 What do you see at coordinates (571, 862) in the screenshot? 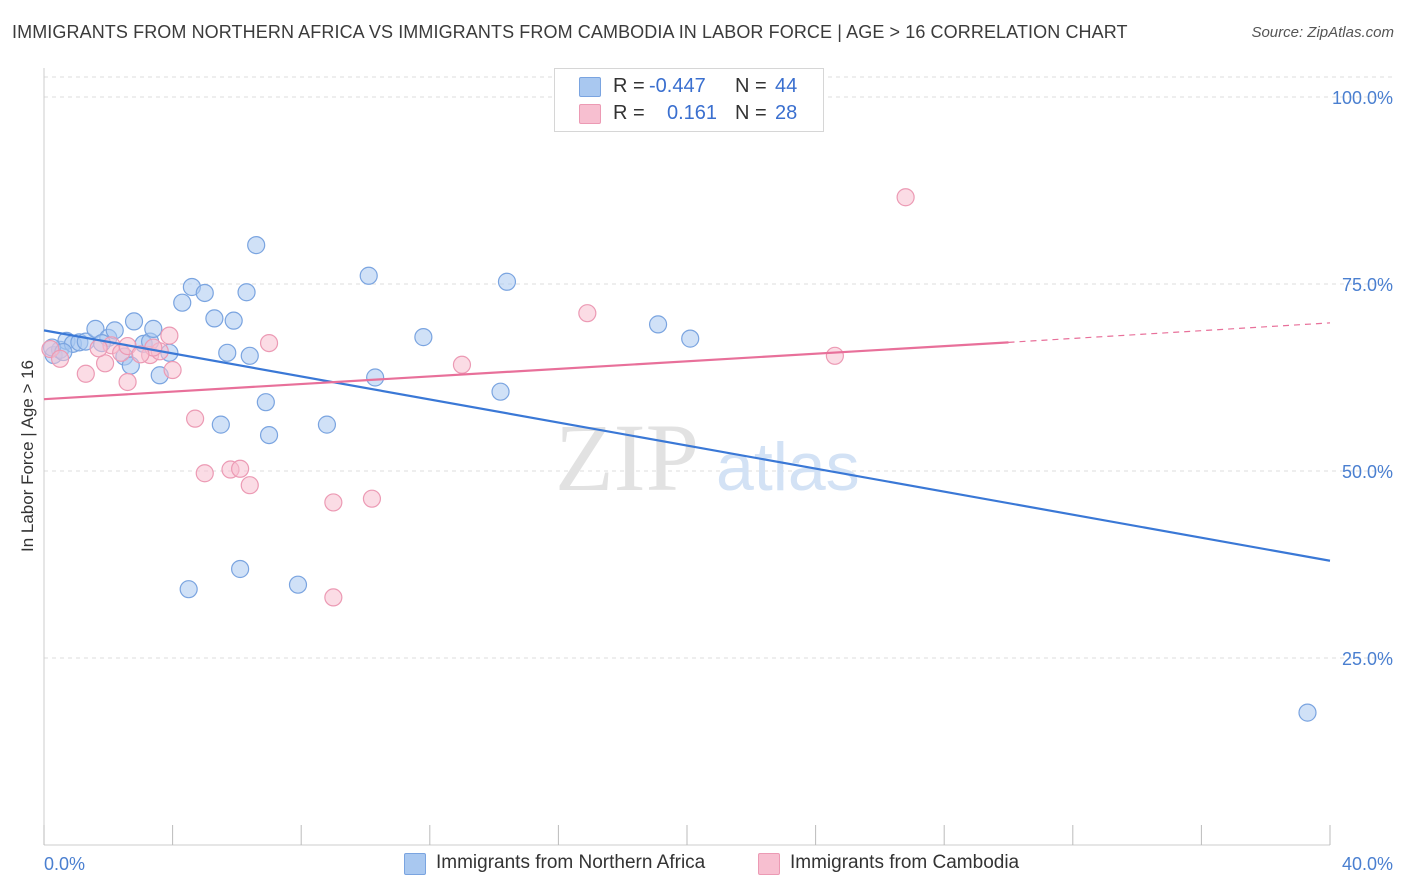
I see `bottom-legend-label: Immigrants from Northern Africa` at bounding box center [571, 862].